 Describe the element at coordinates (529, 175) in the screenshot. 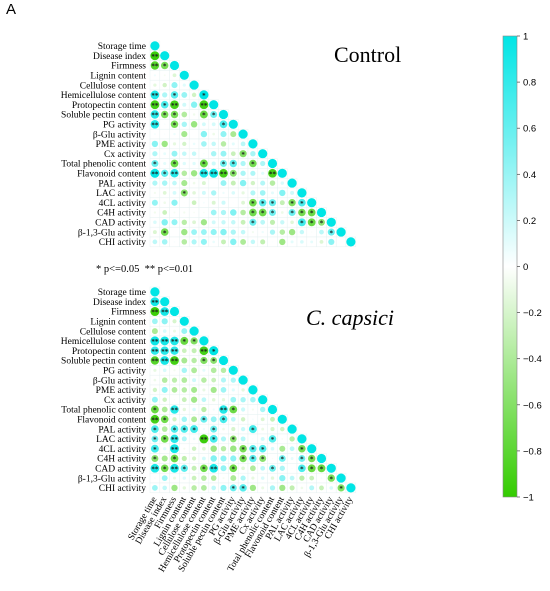

I see `colorbar-tick-label: 0.4` at that location.